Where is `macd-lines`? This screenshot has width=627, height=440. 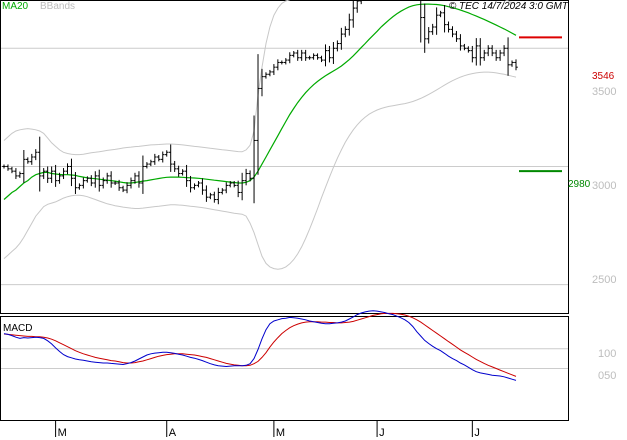 macd-lines is located at coordinates (260, 345).